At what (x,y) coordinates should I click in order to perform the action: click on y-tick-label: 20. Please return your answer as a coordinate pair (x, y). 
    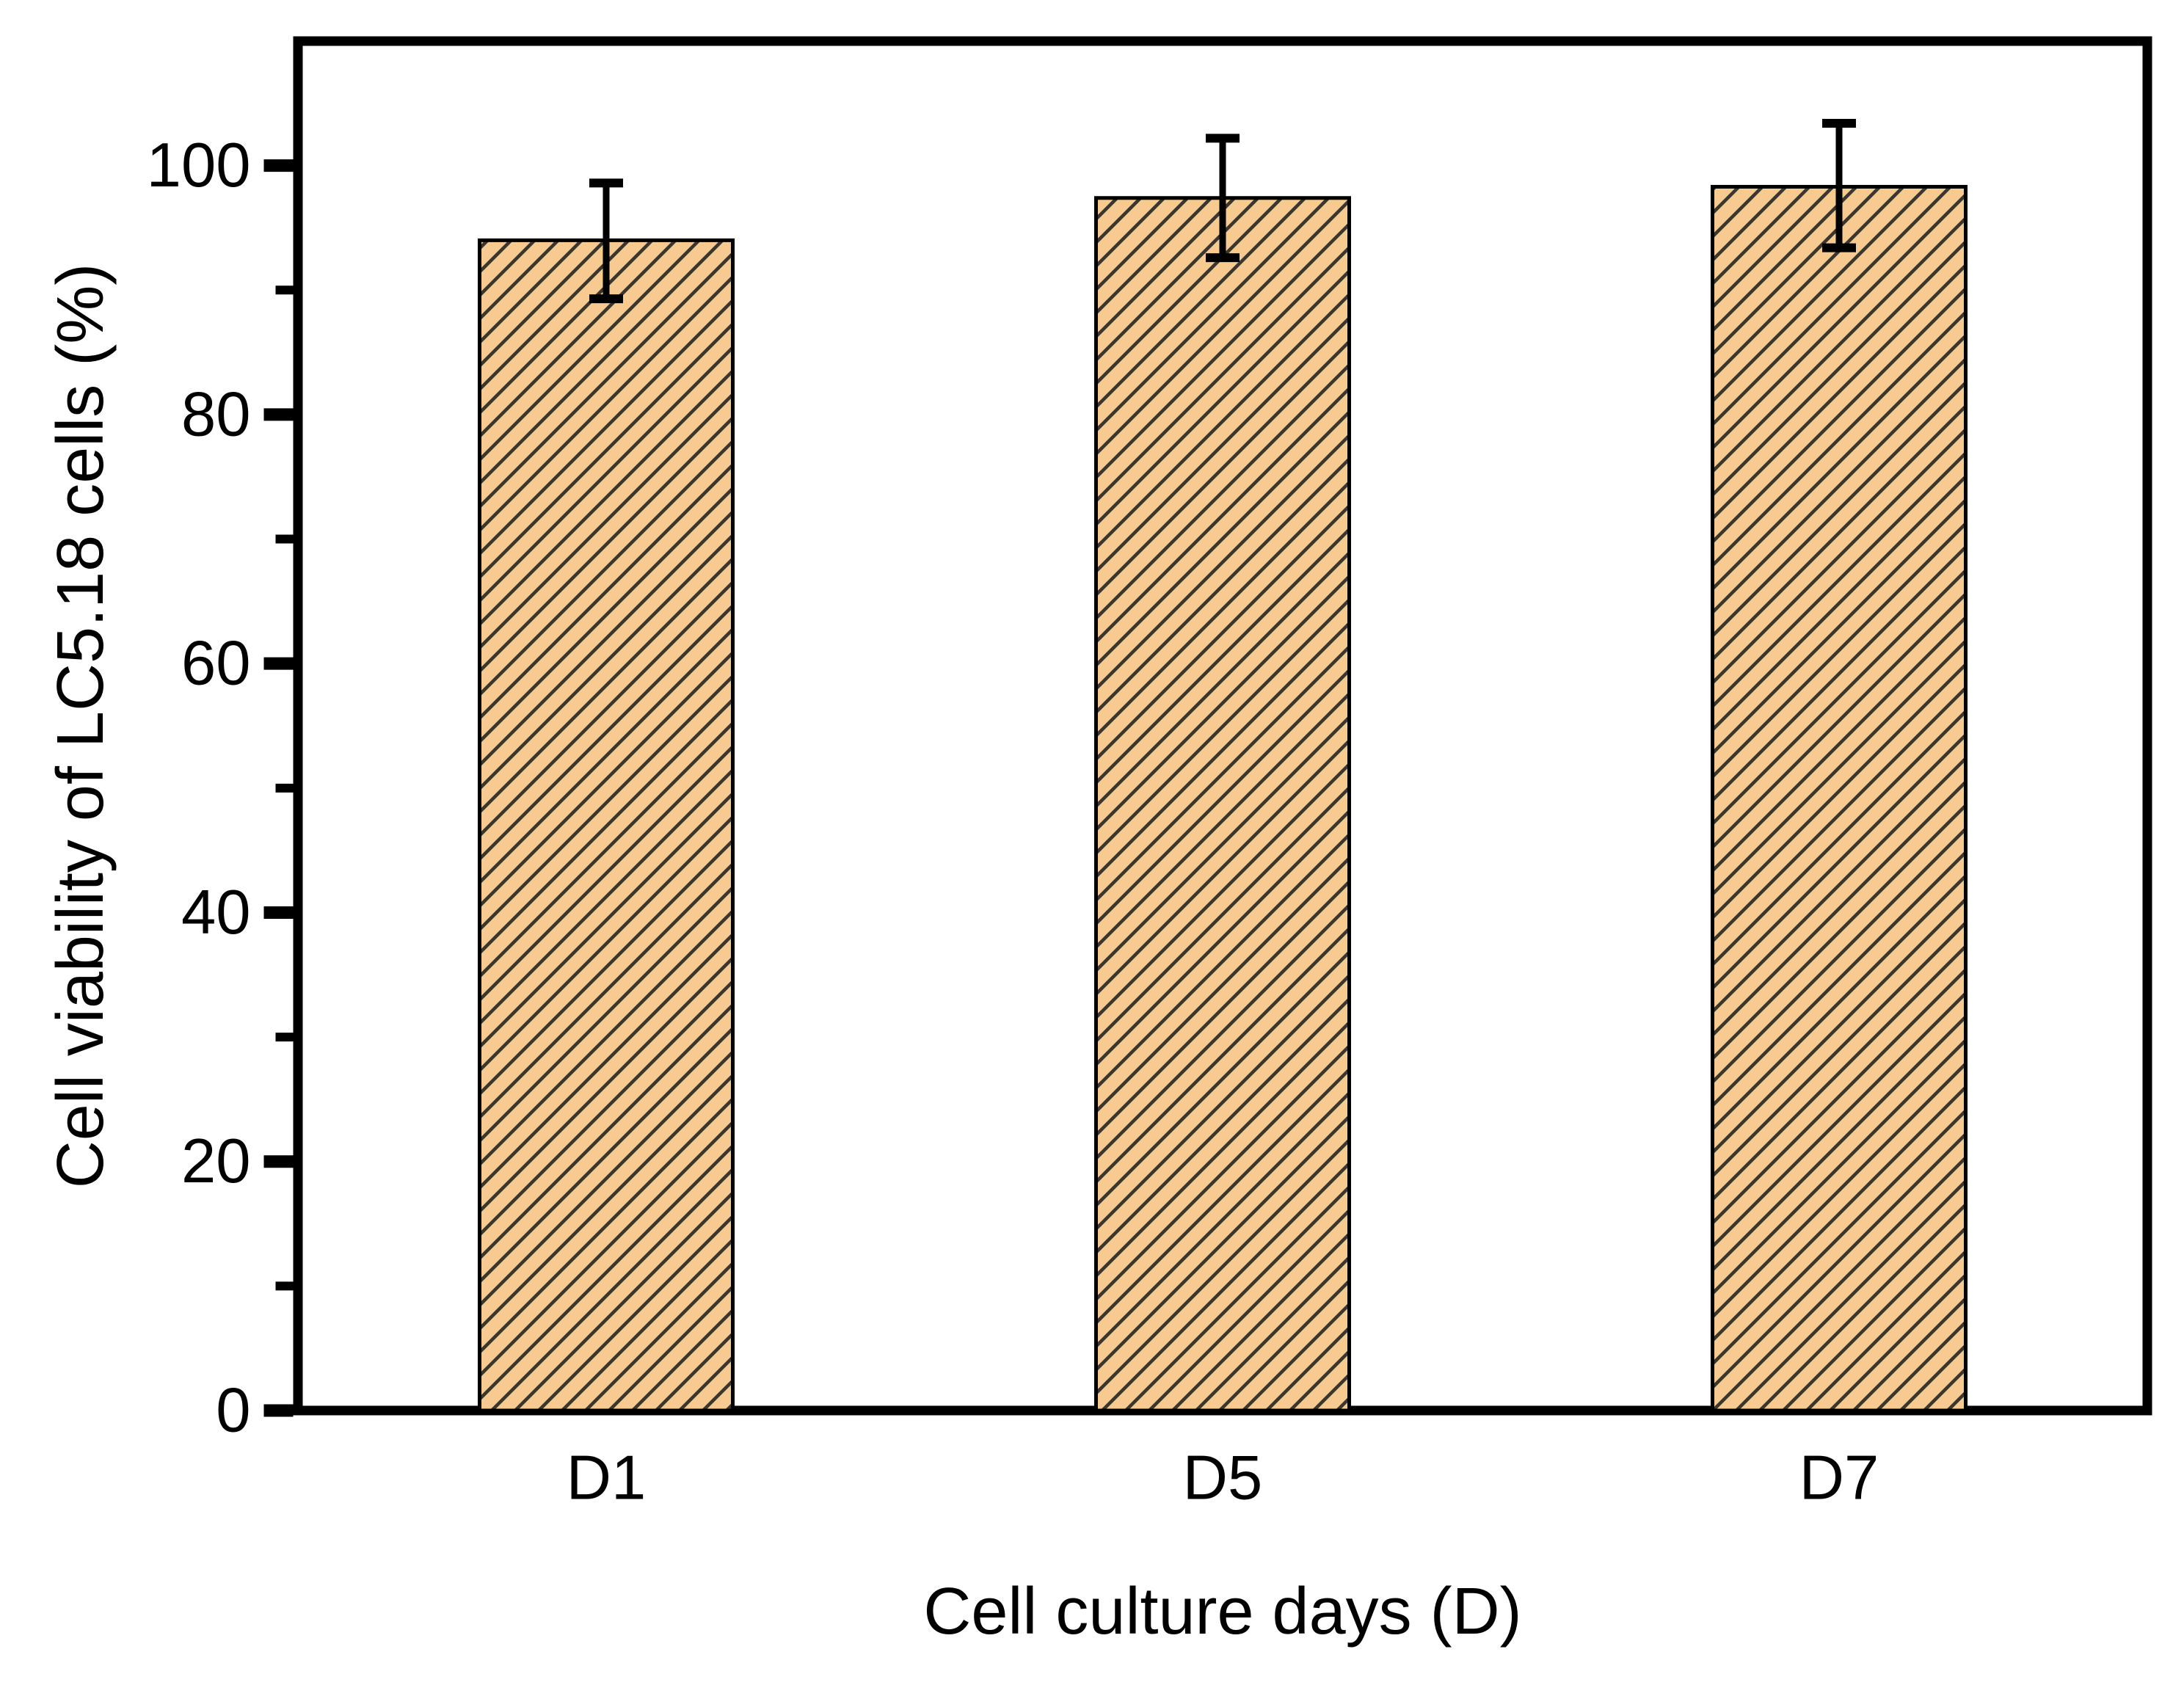
    Looking at the image, I should click on (216, 1161).